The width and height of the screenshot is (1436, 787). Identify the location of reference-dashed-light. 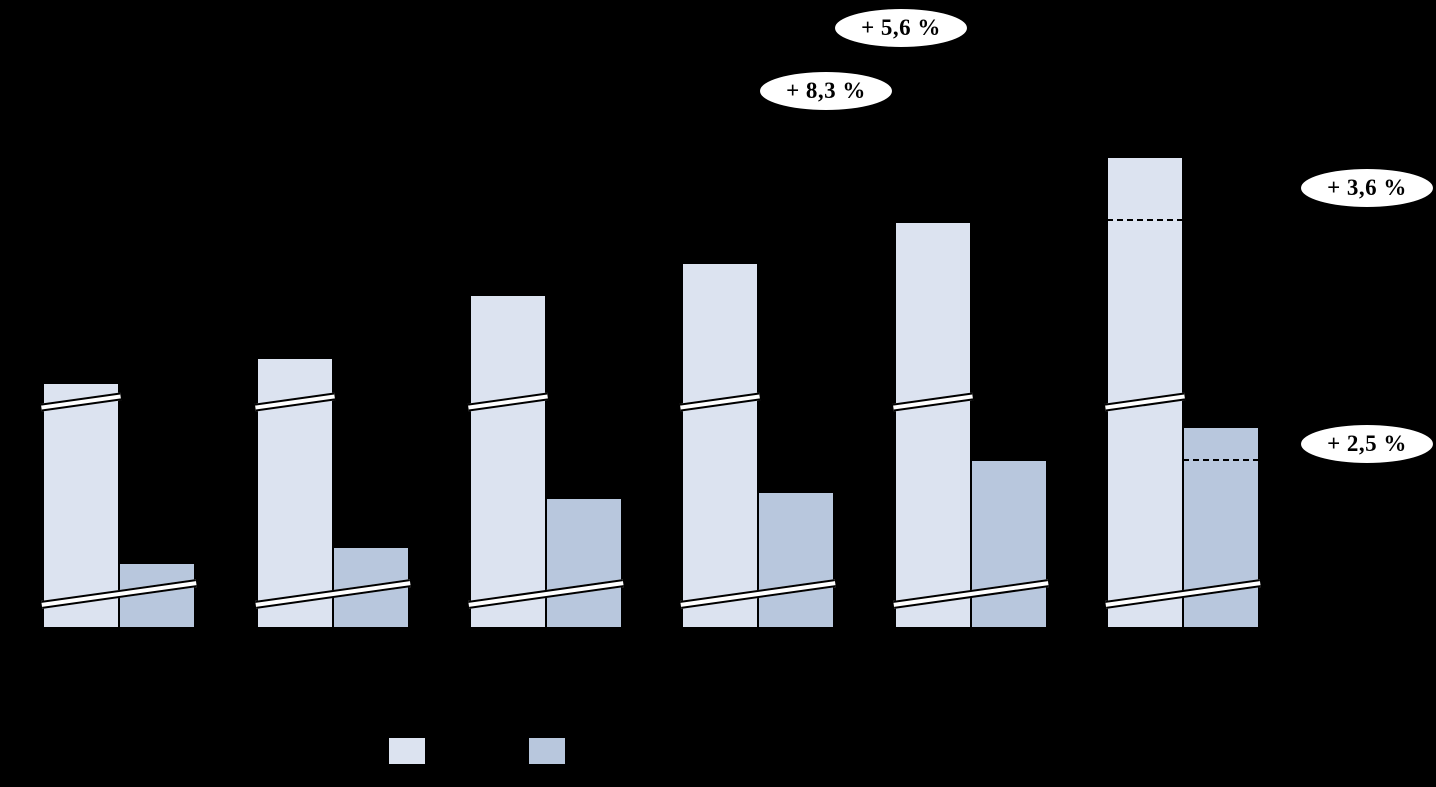
(1145, 220).